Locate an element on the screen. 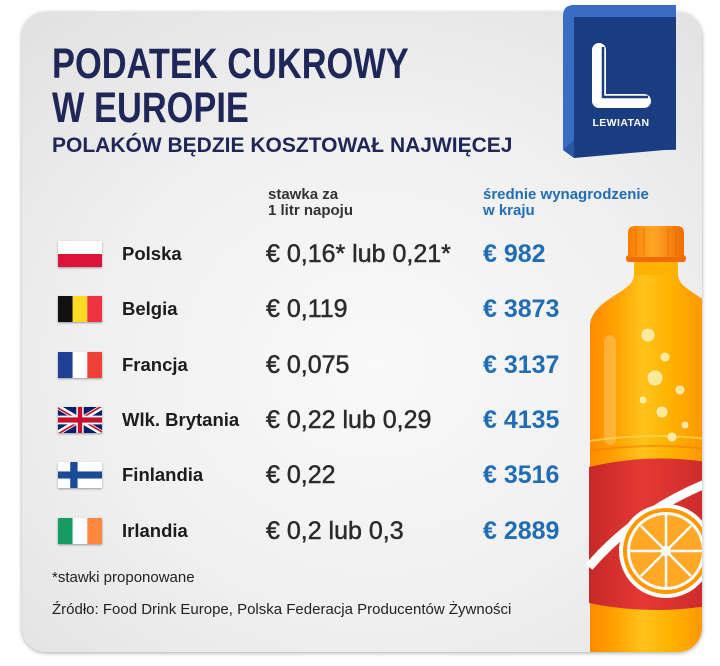 This screenshot has width=720, height=666. average-salary: € 982 is located at coordinates (514, 253).